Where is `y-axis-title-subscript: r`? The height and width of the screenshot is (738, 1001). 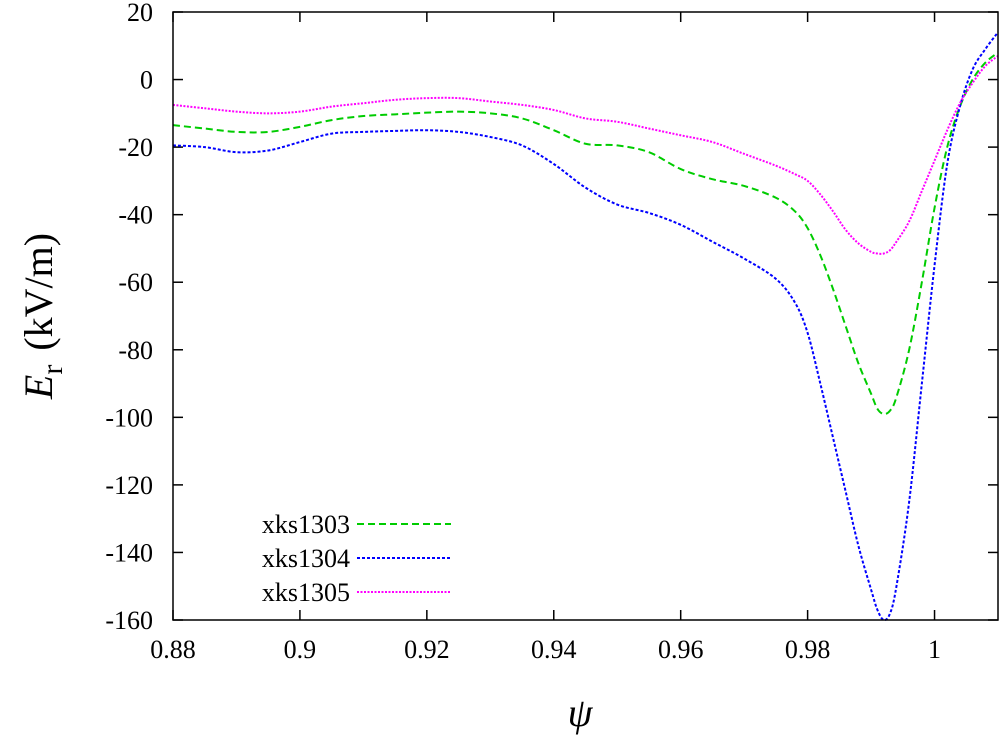 y-axis-title-subscript: r is located at coordinates (52, 370).